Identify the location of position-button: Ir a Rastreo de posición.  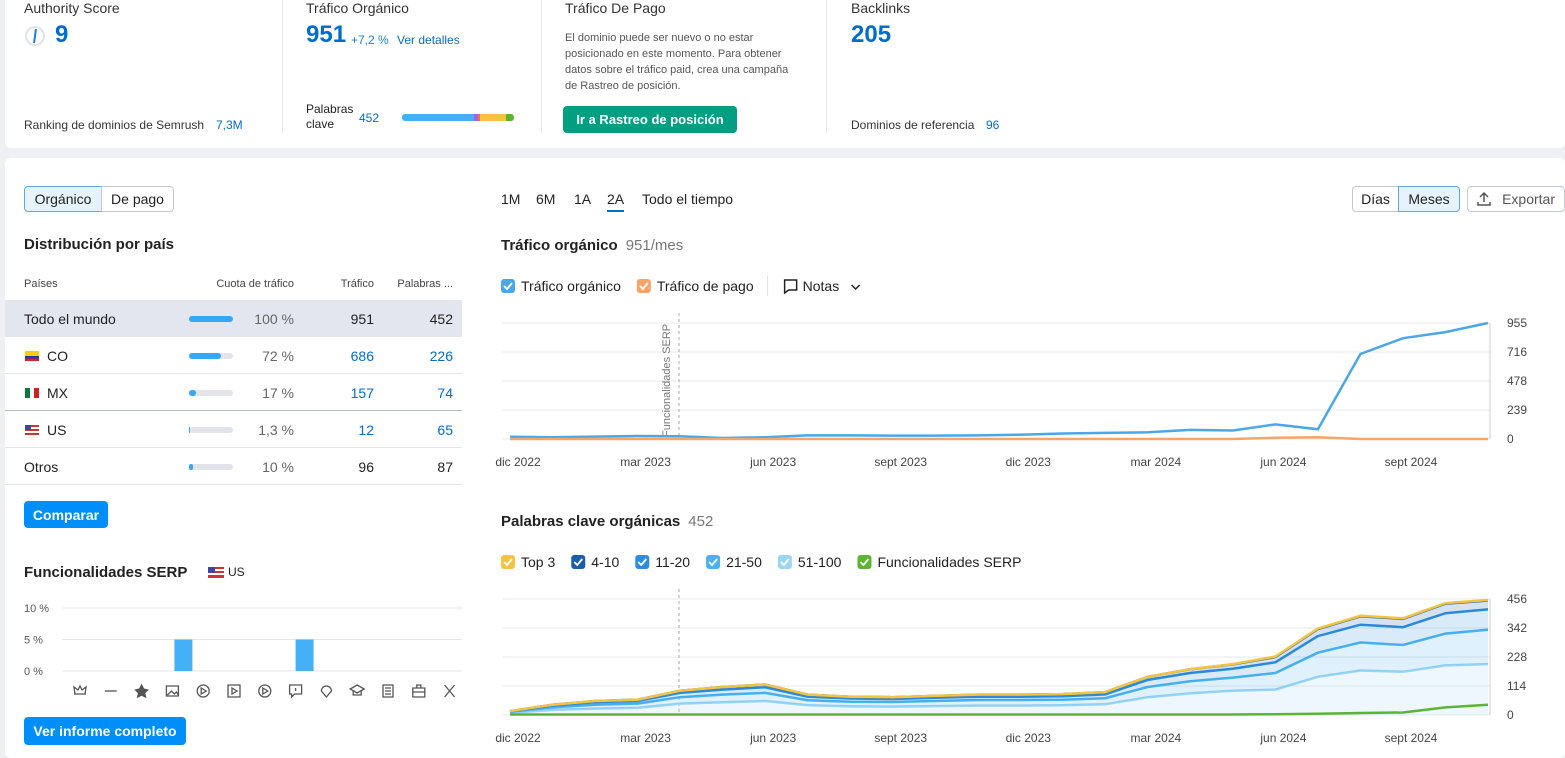
(650, 119).